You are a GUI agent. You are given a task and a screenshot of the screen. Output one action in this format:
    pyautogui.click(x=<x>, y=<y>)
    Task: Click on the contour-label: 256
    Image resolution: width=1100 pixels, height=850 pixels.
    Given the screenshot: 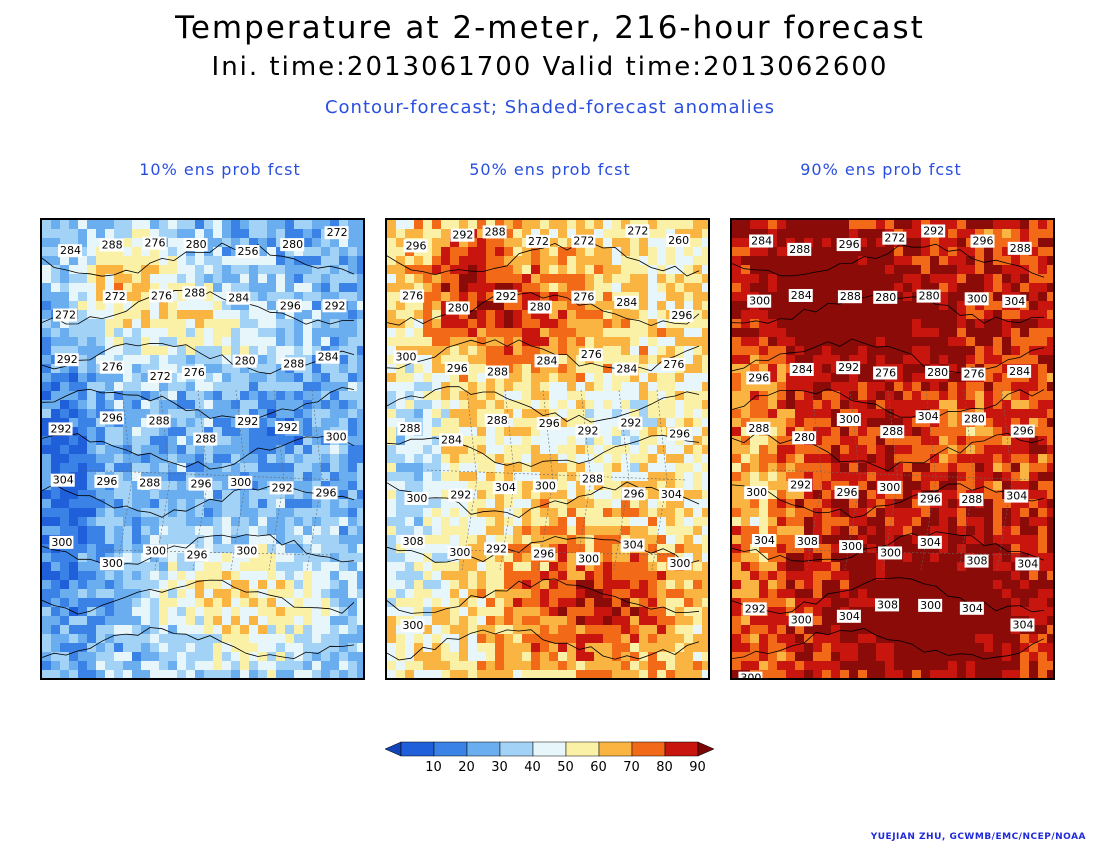 What is the action you would take?
    pyautogui.click(x=247, y=252)
    